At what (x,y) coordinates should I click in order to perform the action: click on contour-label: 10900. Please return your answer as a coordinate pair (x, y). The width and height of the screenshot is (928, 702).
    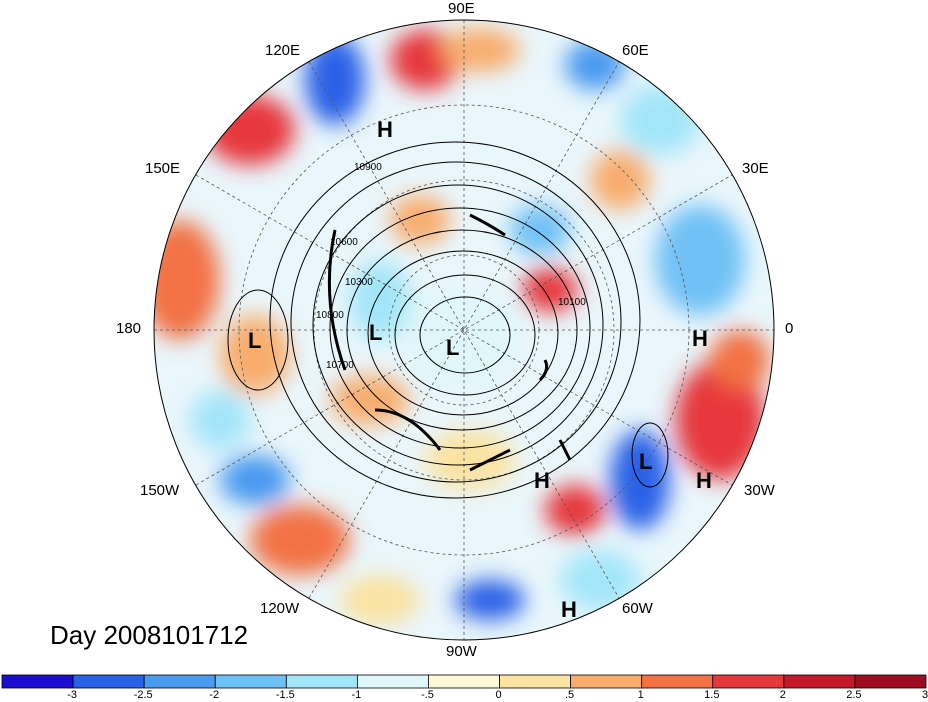
    Looking at the image, I should click on (368, 167).